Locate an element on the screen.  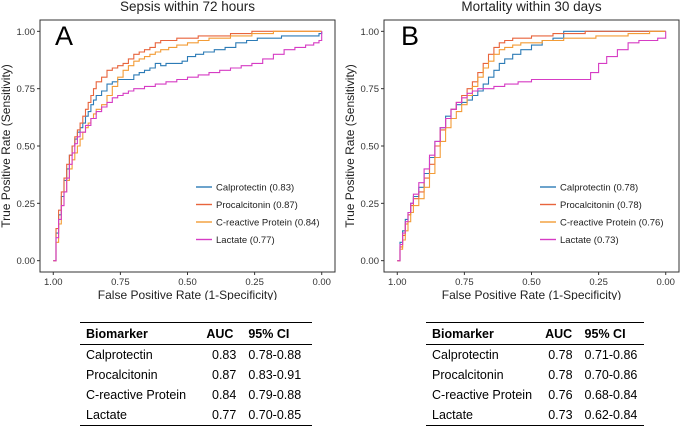
ci-cell: 0.62-0.84 is located at coordinates (611, 415).